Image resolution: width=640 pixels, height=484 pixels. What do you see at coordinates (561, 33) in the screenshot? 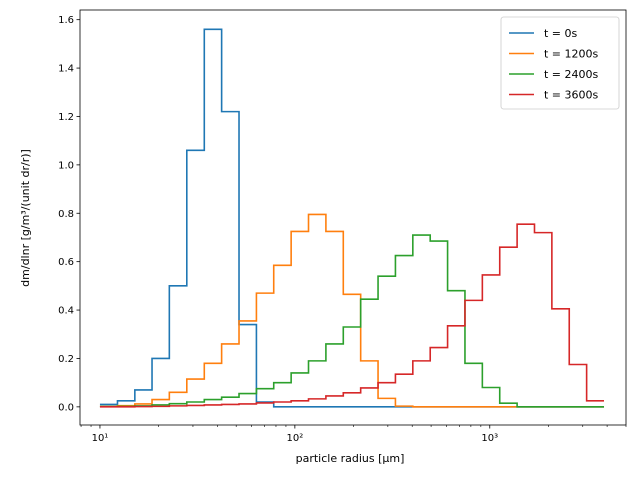
I see `legend-label-1: t = 0s` at bounding box center [561, 33].